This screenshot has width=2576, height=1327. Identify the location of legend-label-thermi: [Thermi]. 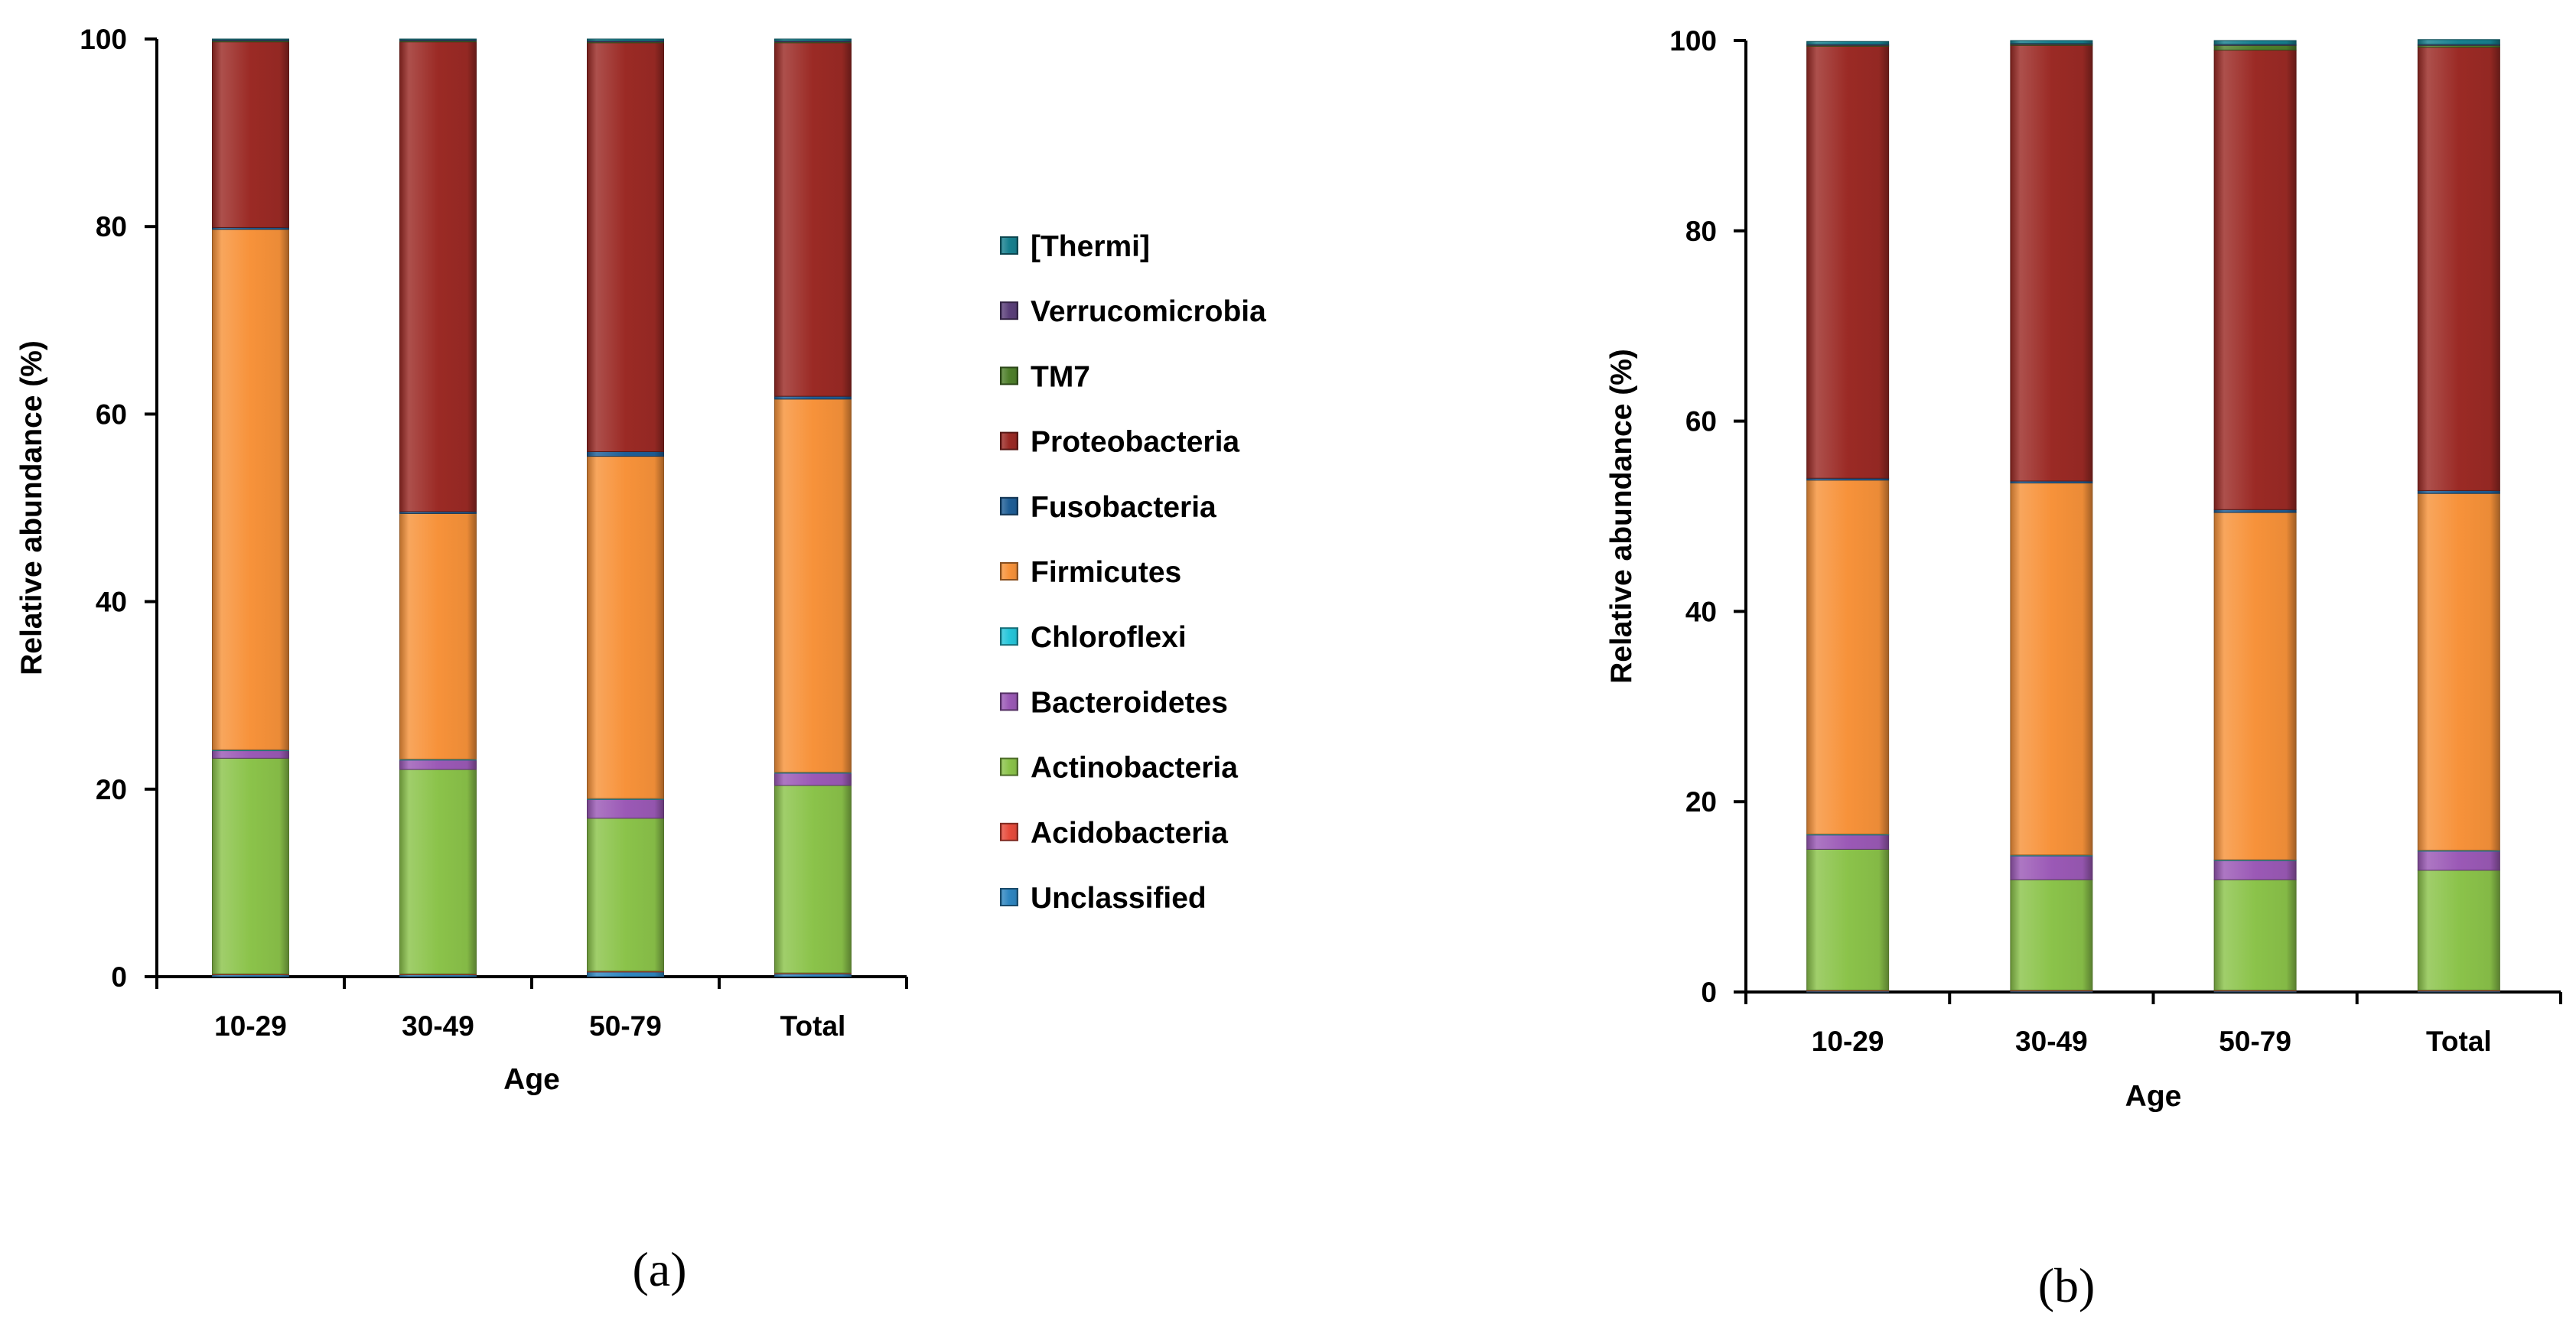
(1091, 246).